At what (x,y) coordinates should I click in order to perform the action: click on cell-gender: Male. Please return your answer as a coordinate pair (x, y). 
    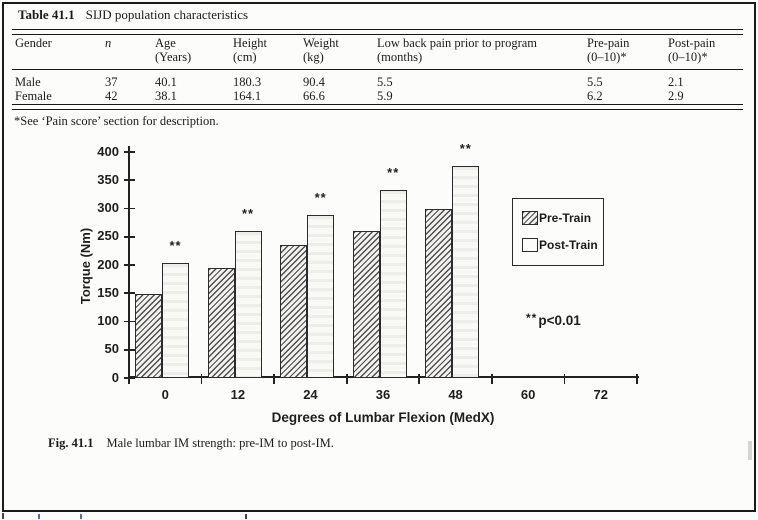
    Looking at the image, I should click on (28, 82).